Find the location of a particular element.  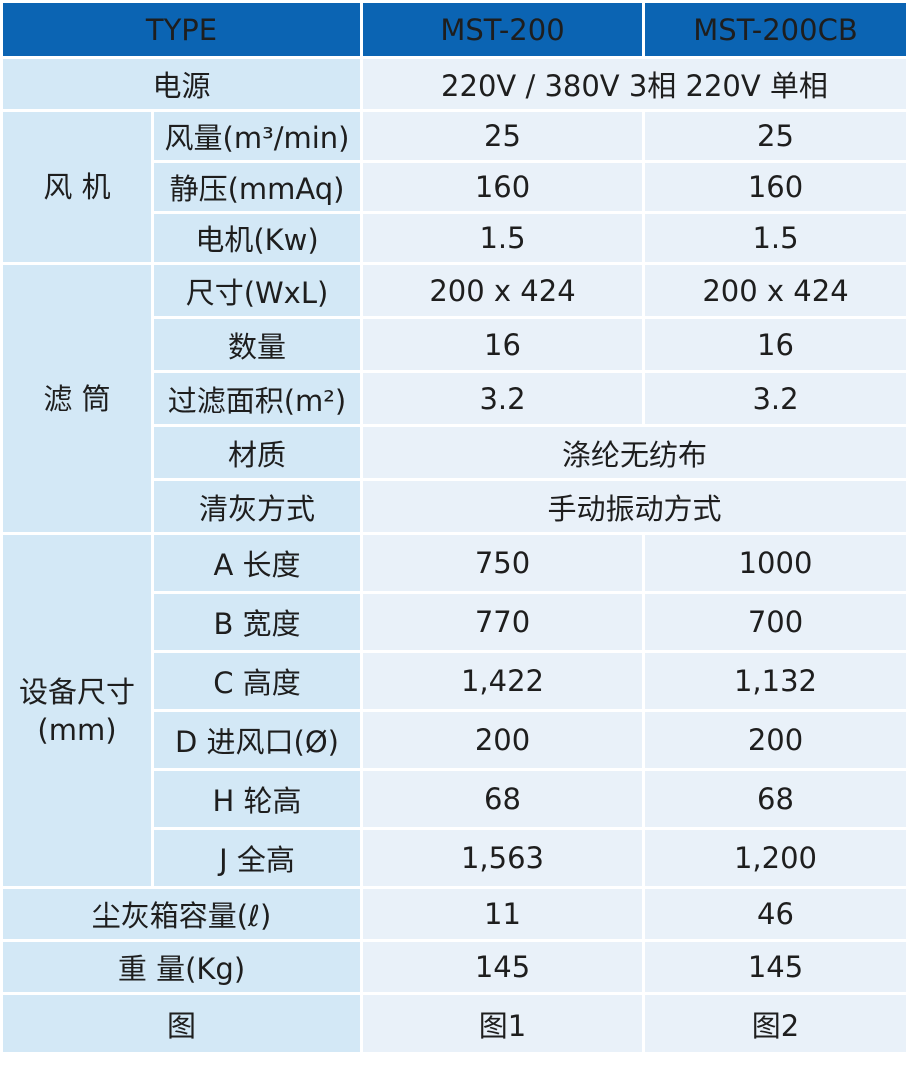

model-header-1: MST-200 is located at coordinates (502, 29).